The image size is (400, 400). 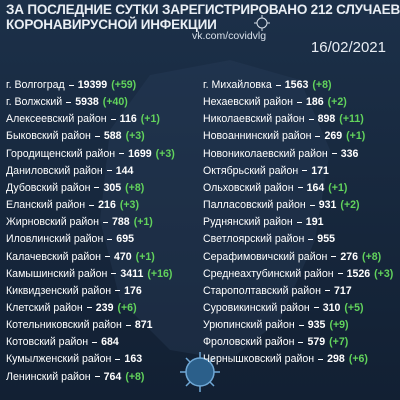 What do you see at coordinates (333, 136) in the screenshot?
I see `total-cases: 269` at bounding box center [333, 136].